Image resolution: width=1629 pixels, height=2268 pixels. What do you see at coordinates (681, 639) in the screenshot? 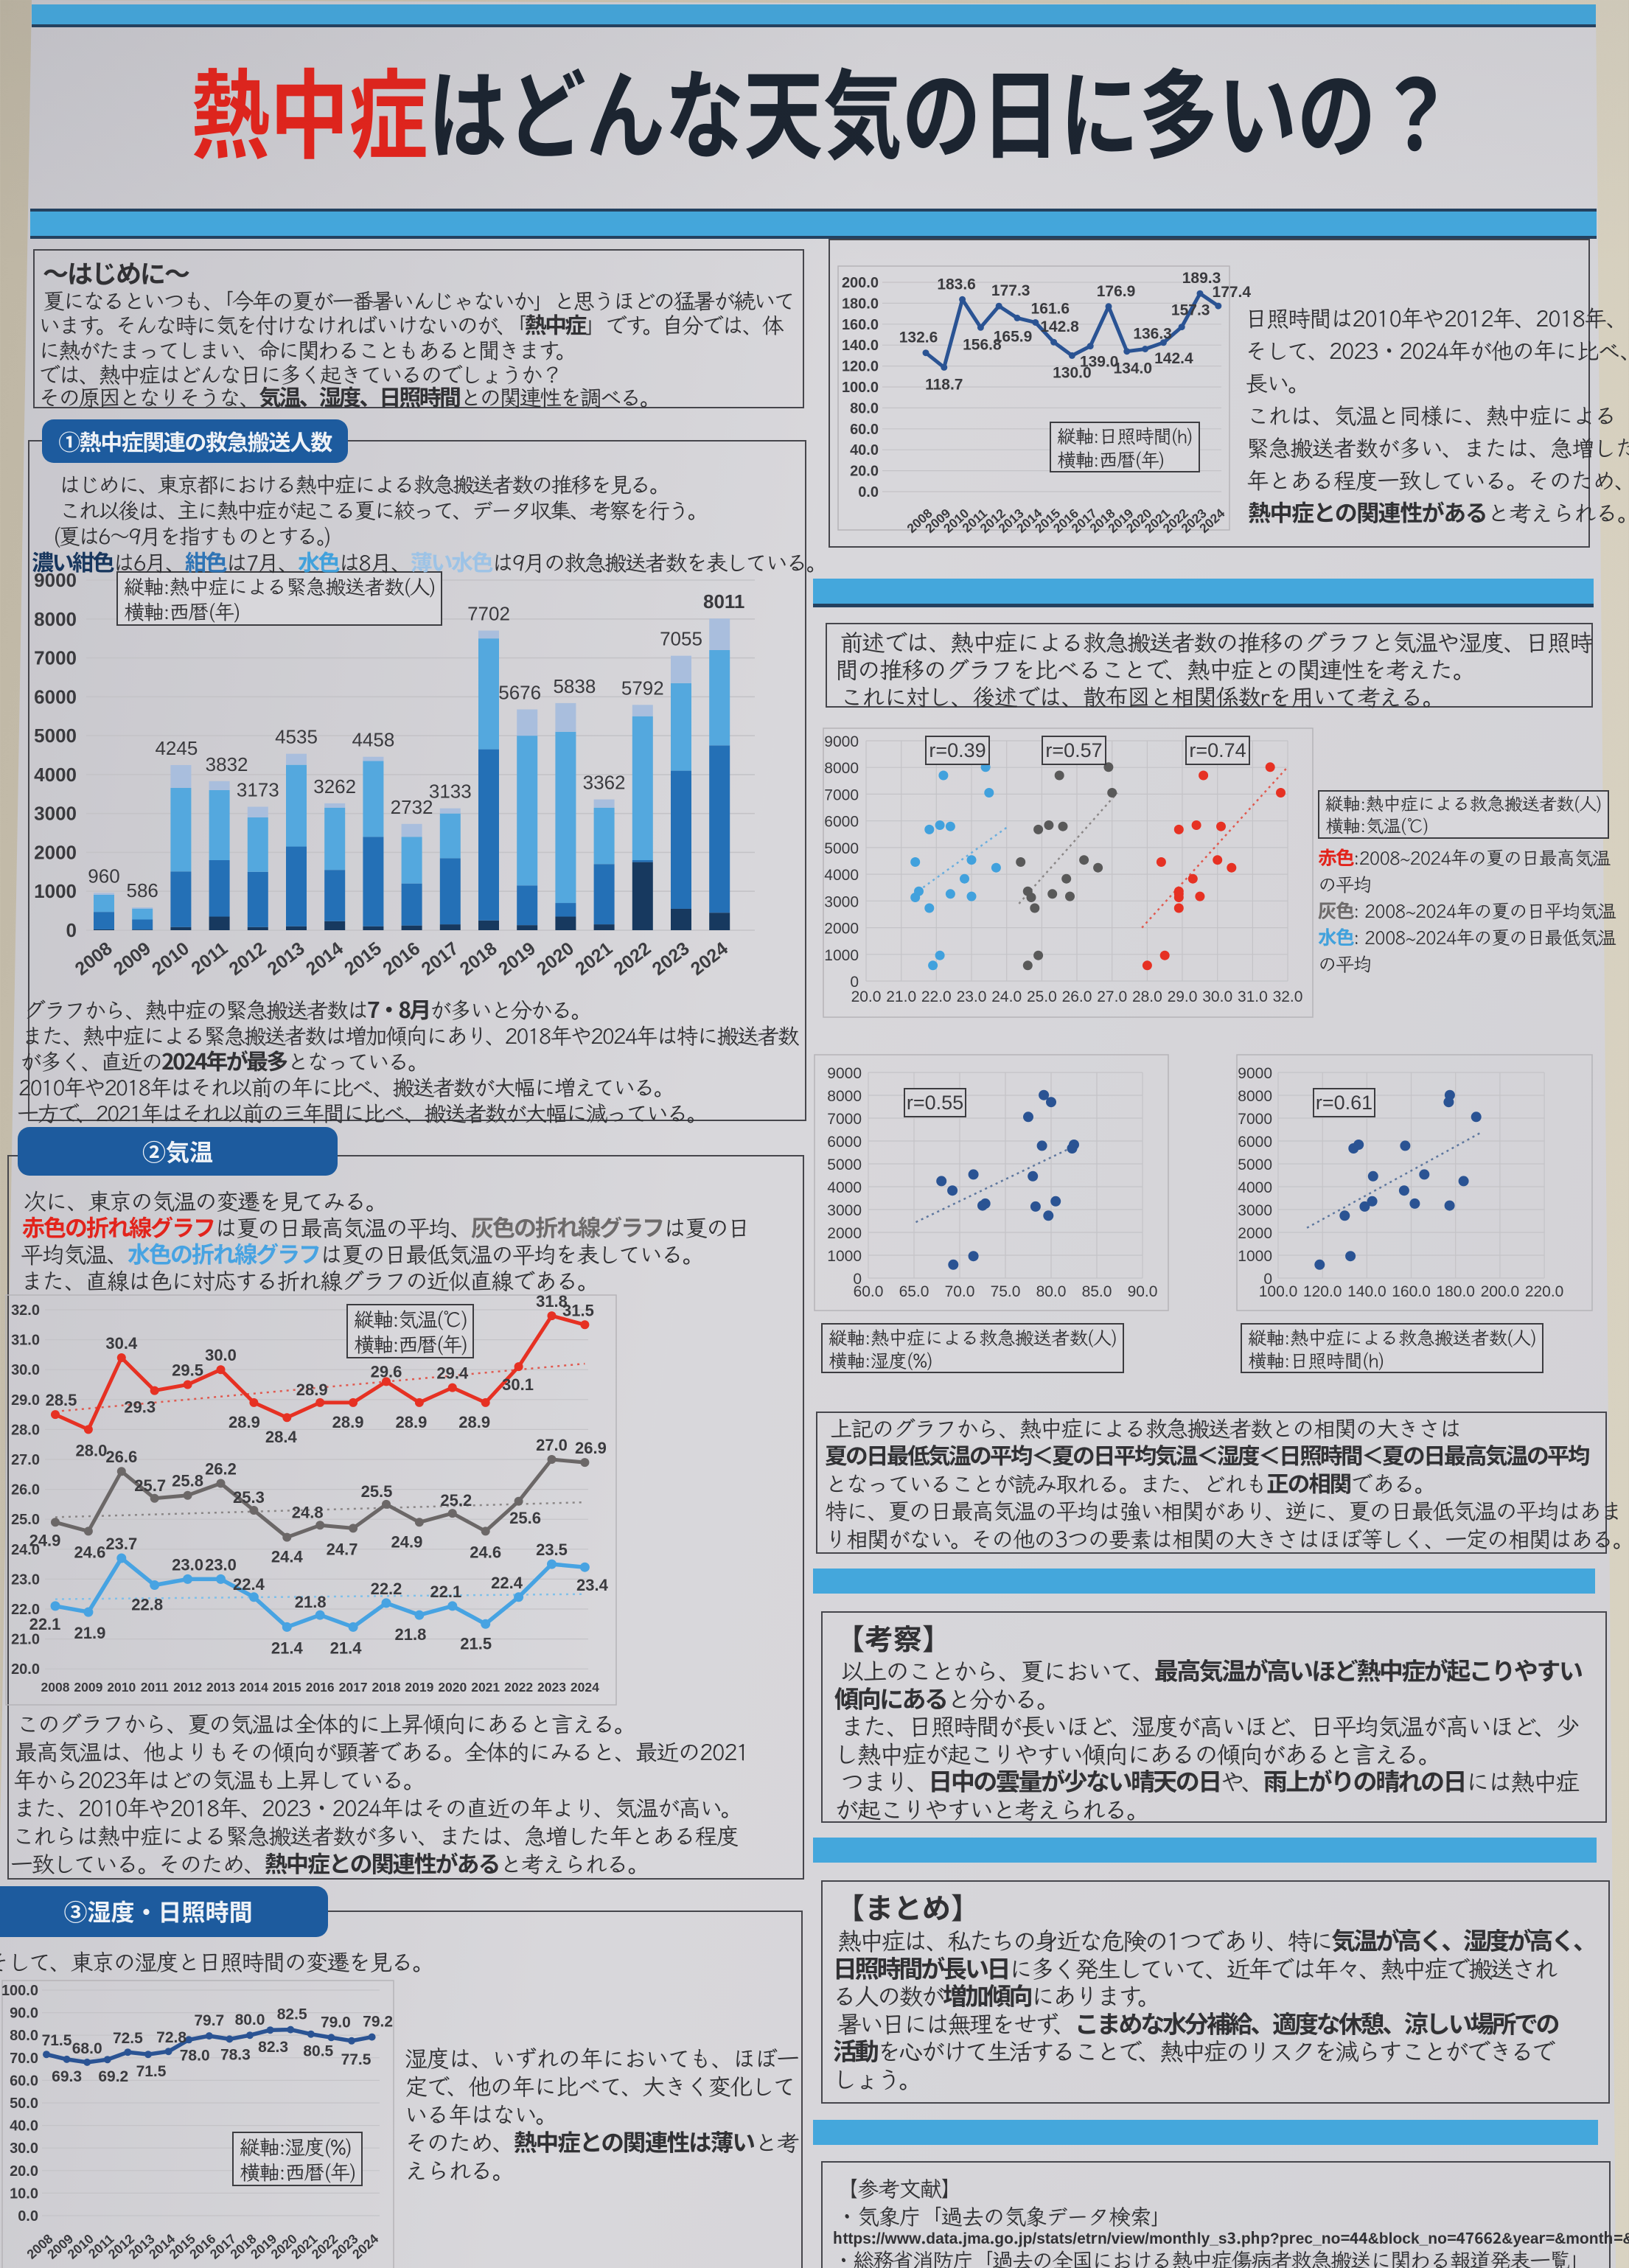
I see `svg-text: 7055` at bounding box center [681, 639].